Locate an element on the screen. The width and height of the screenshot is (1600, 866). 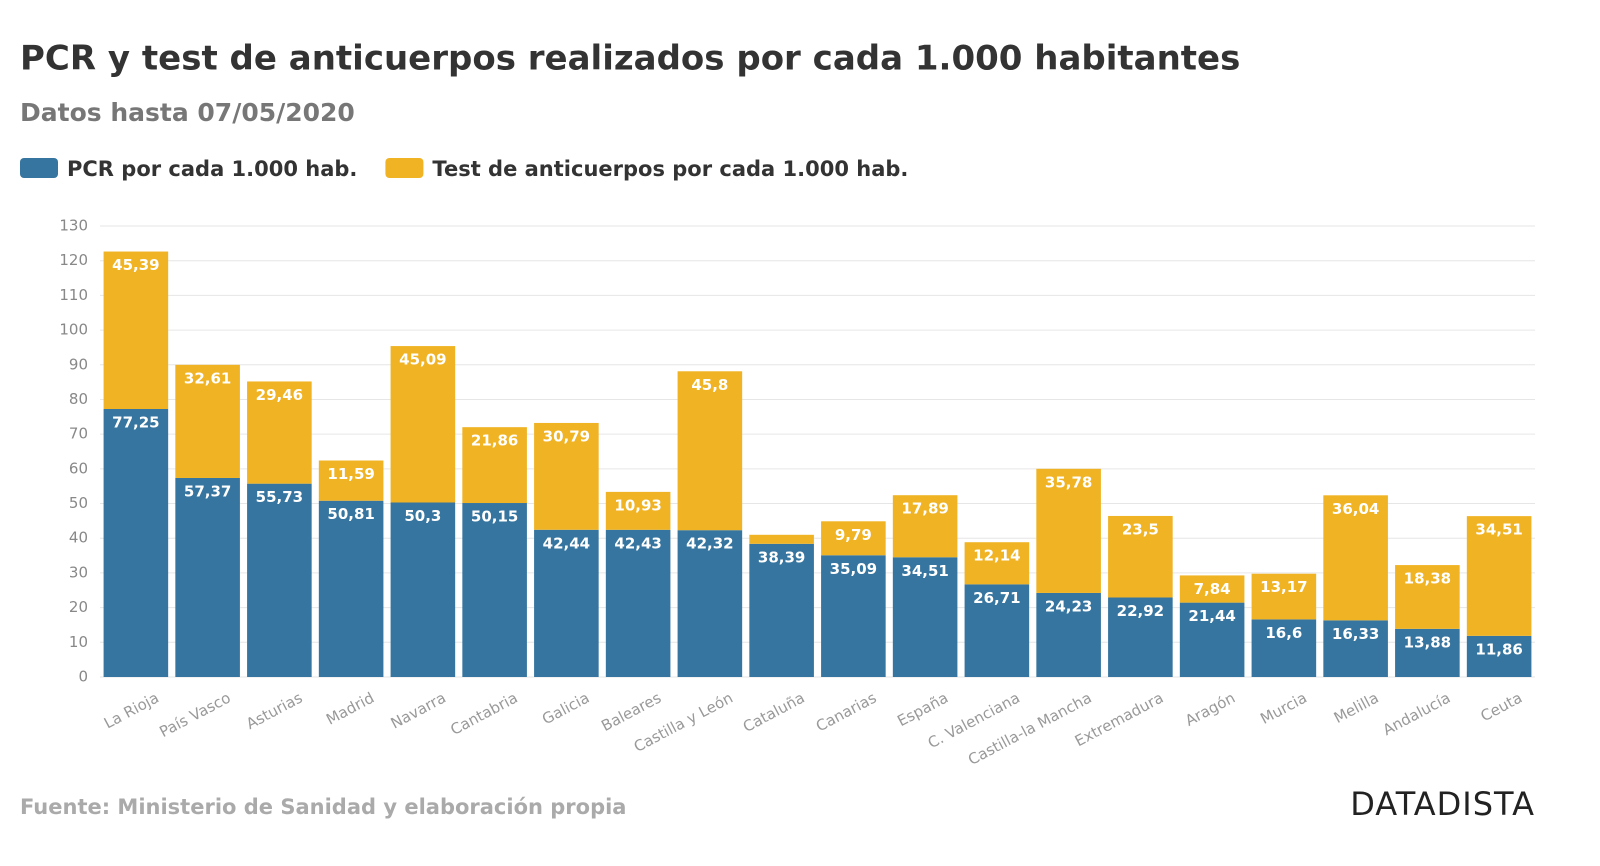
legend-label: Test de anticuerpos por cada 1.000 hab. is located at coordinates (670, 169).